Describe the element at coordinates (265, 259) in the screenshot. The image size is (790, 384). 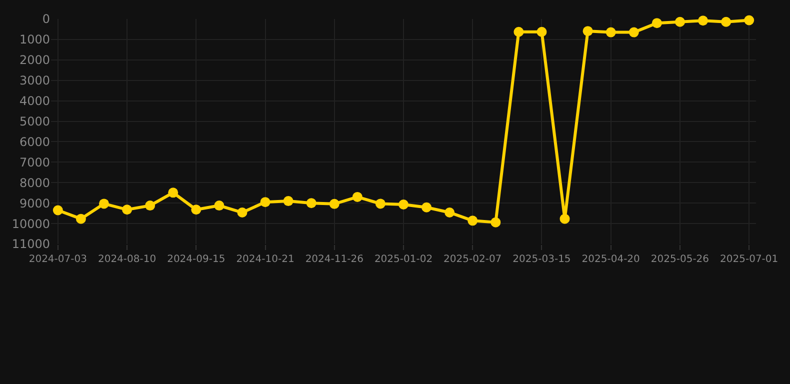
I see `x-tick-label: 2024-10-21` at that location.